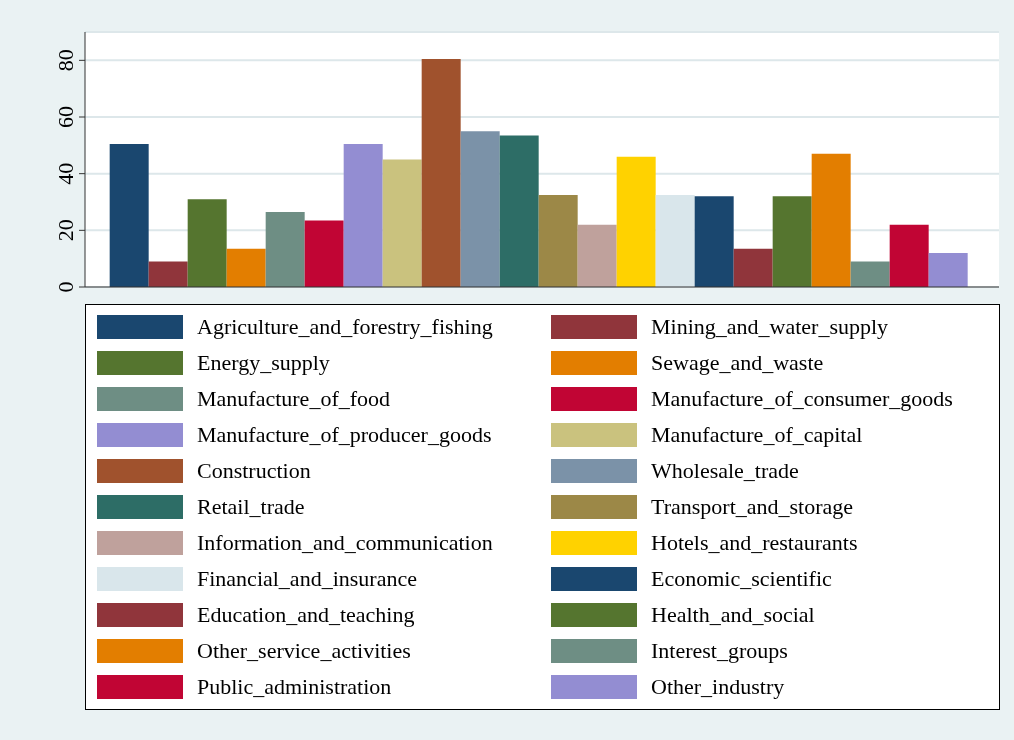 The height and width of the screenshot is (740, 1014). What do you see at coordinates (757, 435) in the screenshot?
I see `legend-label: Manufacture_of_capital` at bounding box center [757, 435].